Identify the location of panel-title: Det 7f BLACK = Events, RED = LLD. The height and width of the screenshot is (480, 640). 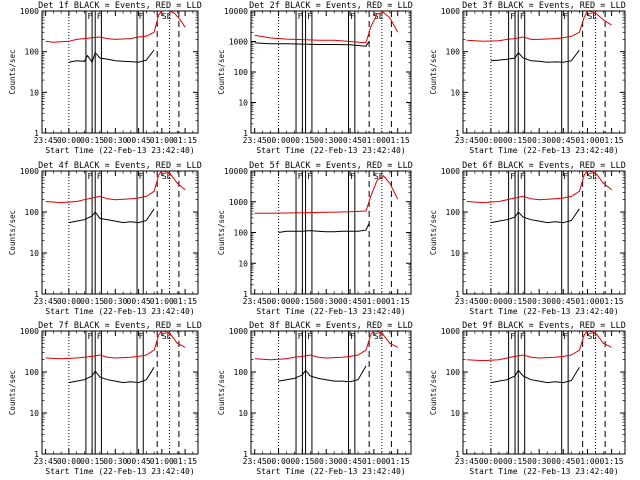
(120, 326).